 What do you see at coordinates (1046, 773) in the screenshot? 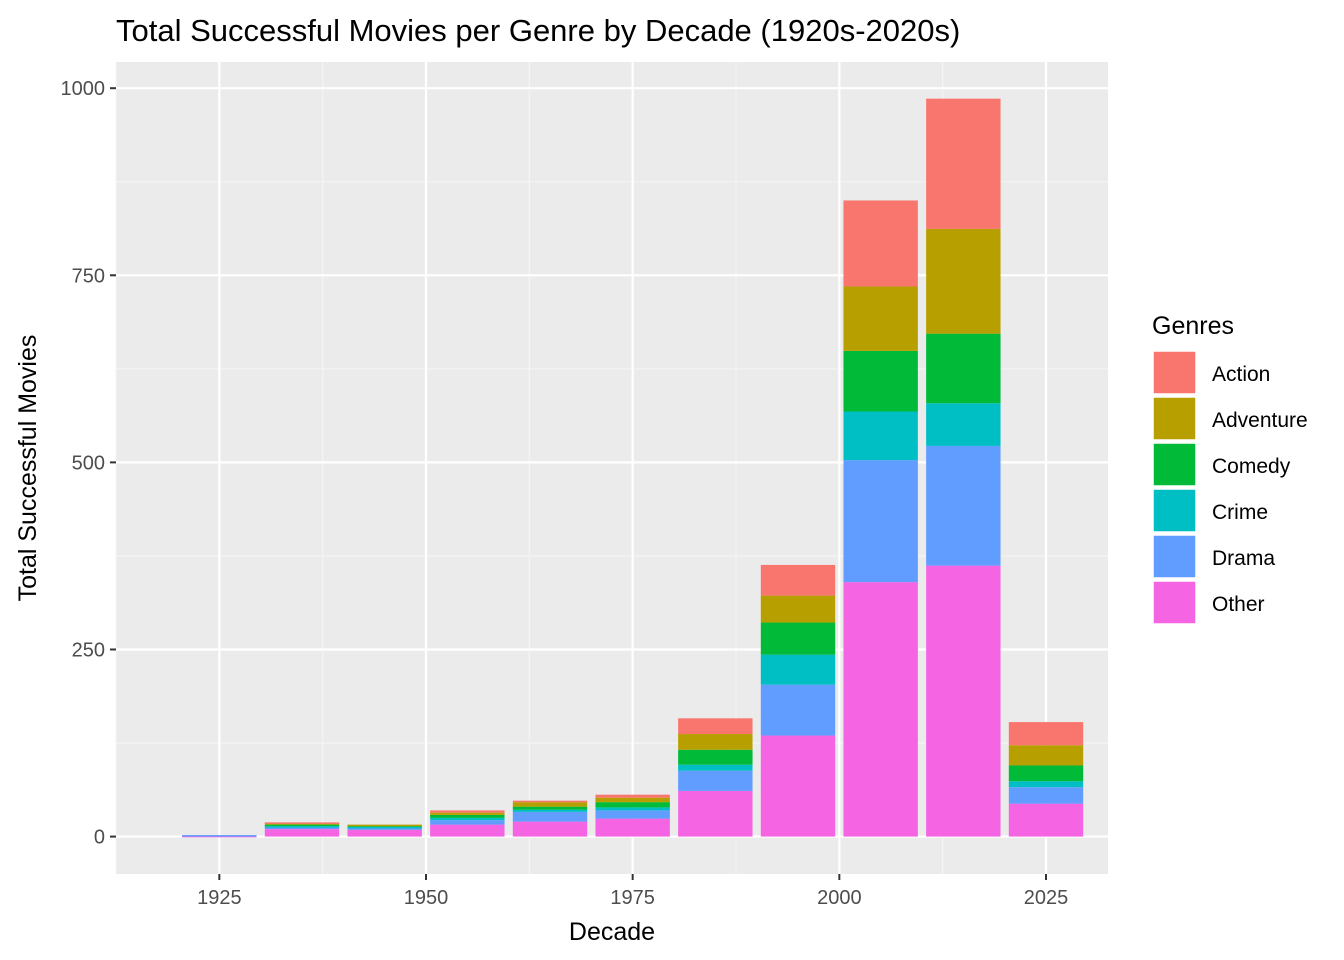
I see `bar-segment-comedy-2020` at bounding box center [1046, 773].